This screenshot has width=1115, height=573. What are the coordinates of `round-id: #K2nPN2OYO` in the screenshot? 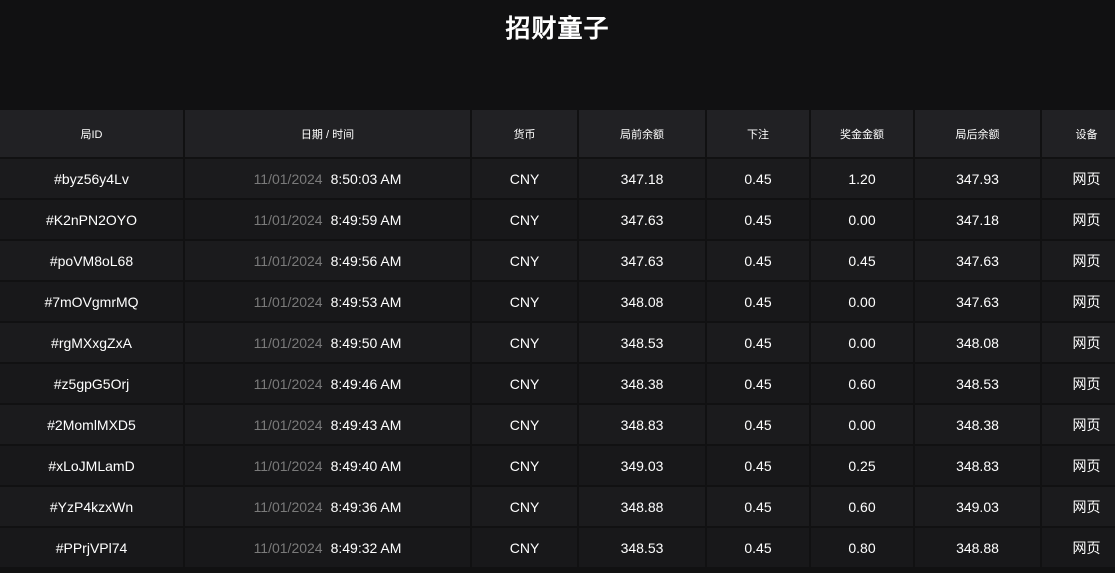 It's located at (91, 219).